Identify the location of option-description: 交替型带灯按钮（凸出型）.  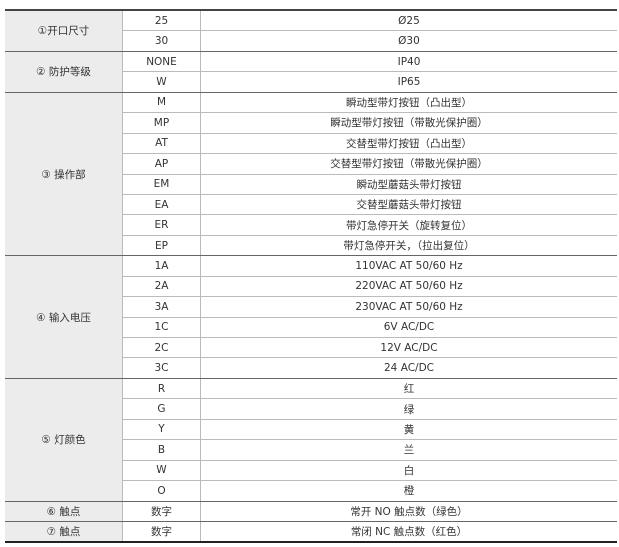
(408, 144).